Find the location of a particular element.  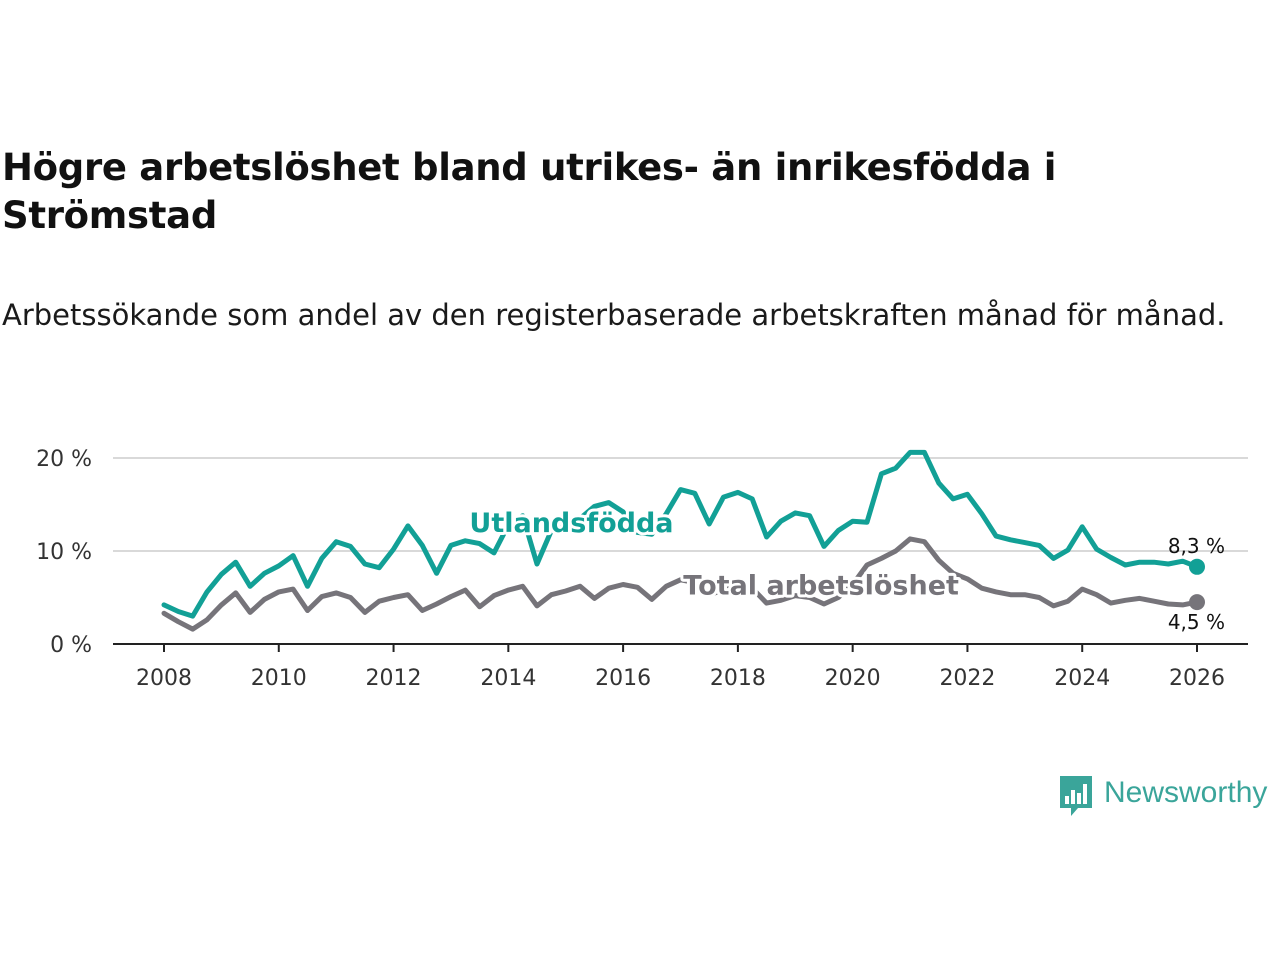

brand-logo: Newsworthy is located at coordinates (1162, 796).